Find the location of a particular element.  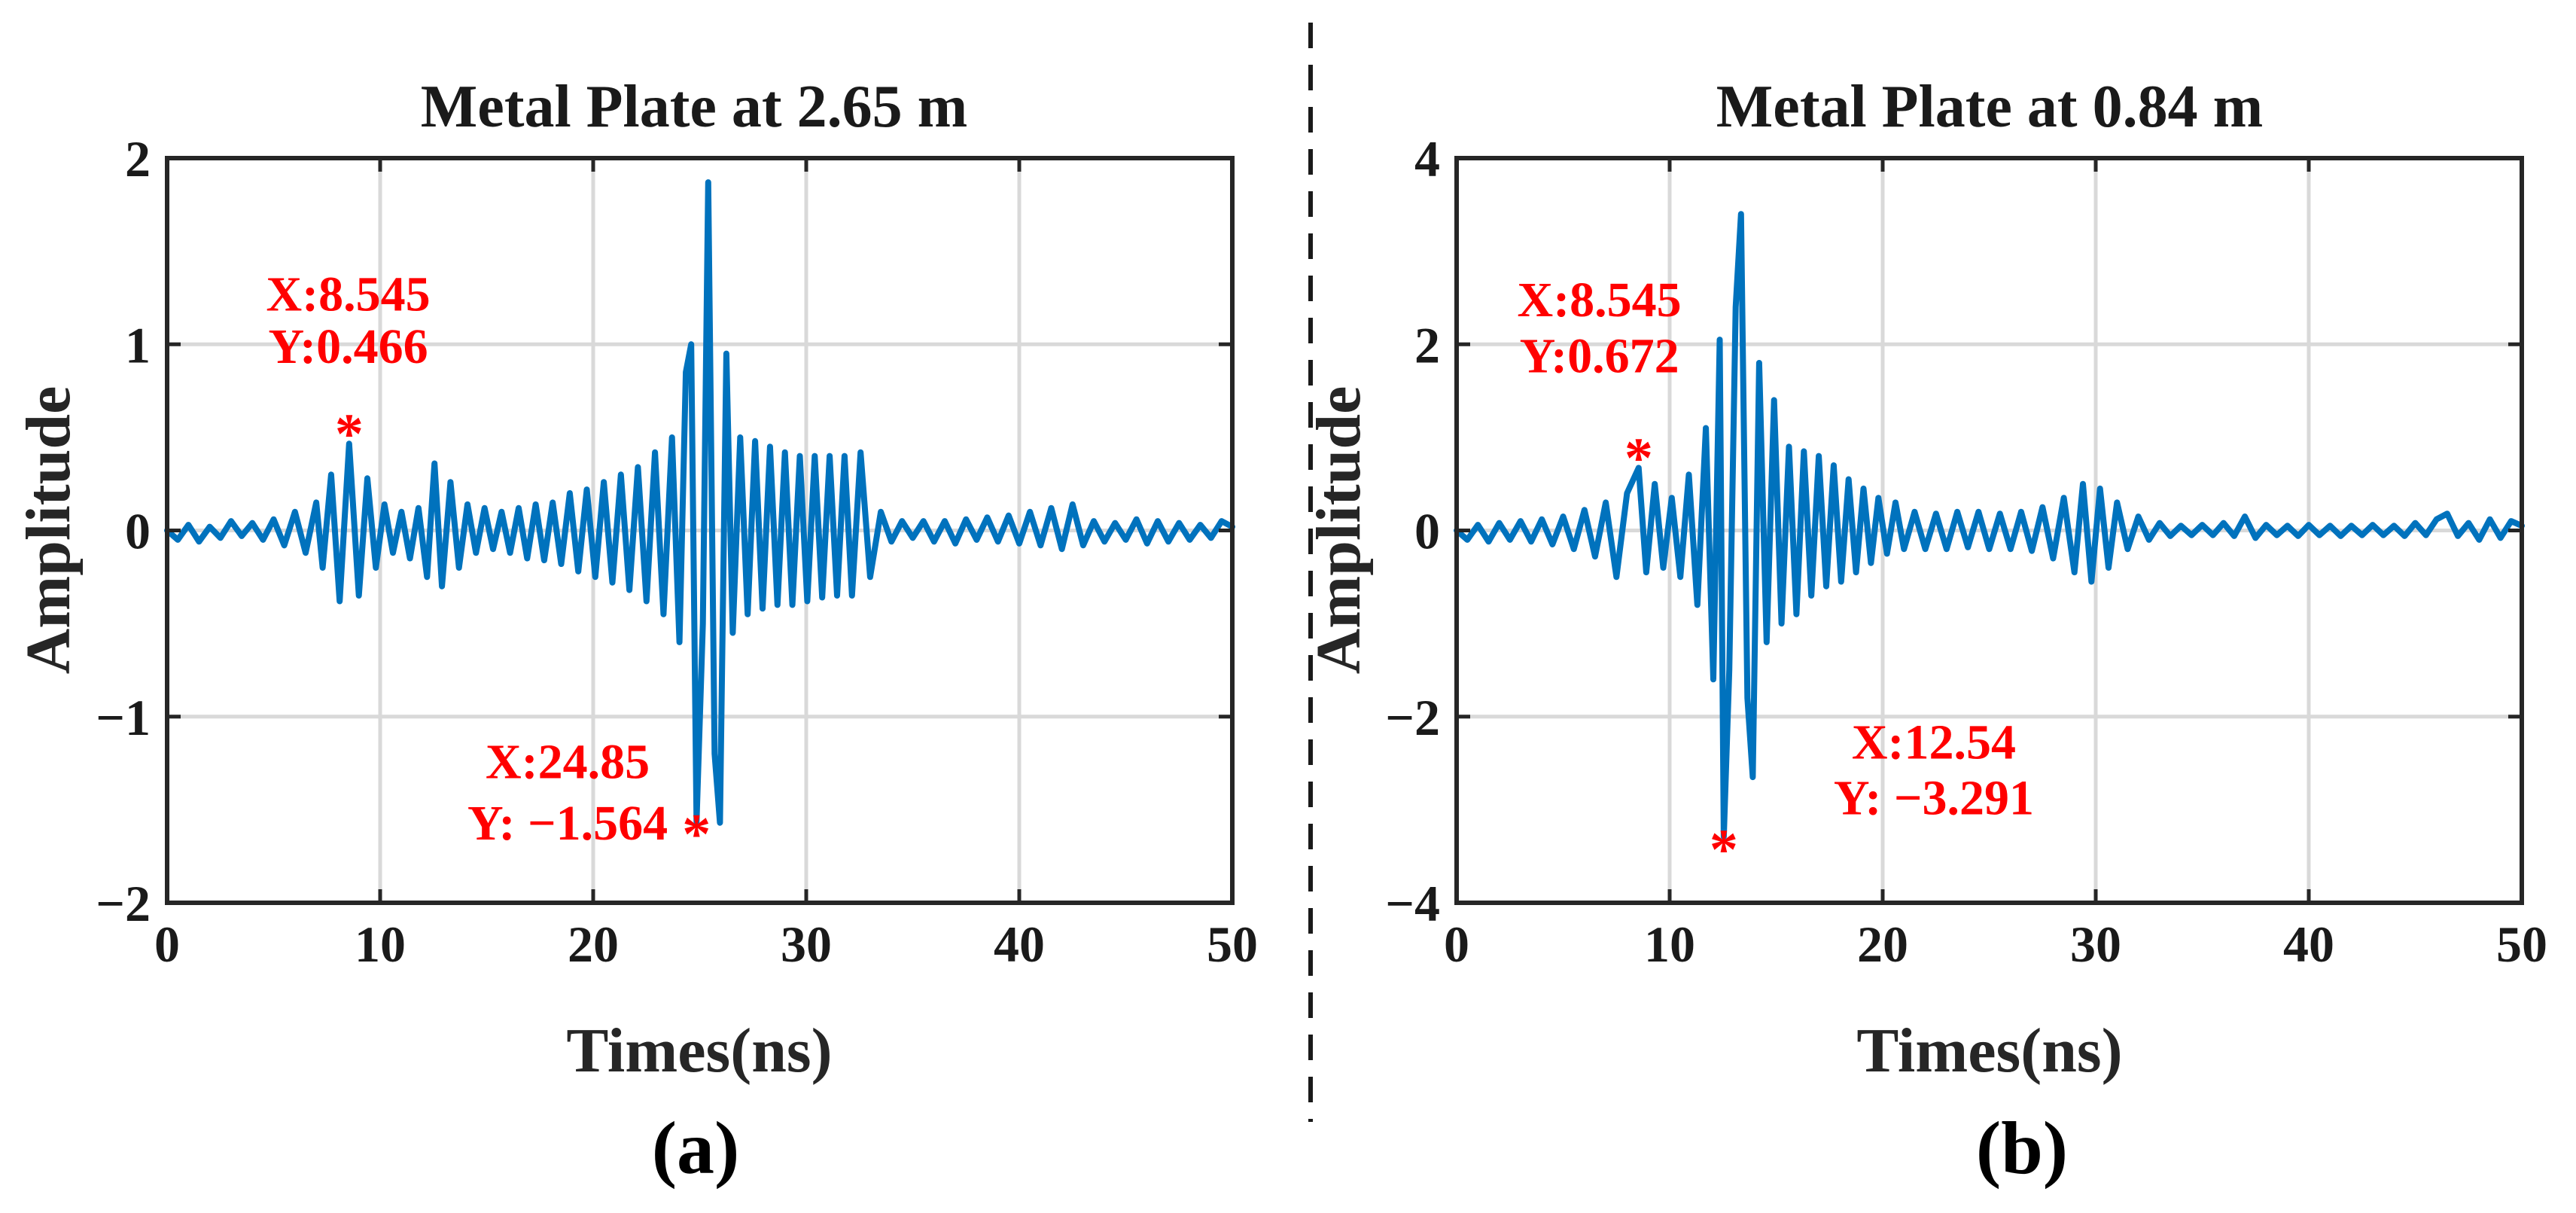

y-tick-label-b-0: −4 is located at coordinates (1413, 903).